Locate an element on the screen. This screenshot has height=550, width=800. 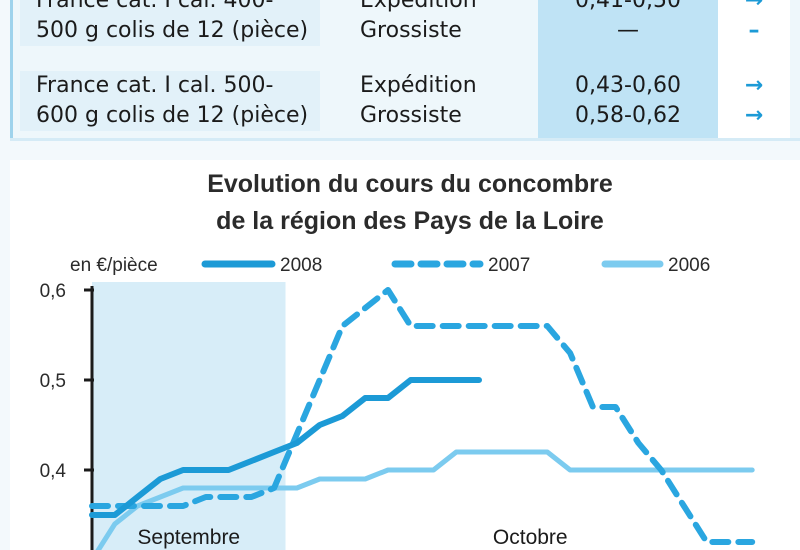
product-line: 500 g colis de 12 (pièce) is located at coordinates (172, 30).